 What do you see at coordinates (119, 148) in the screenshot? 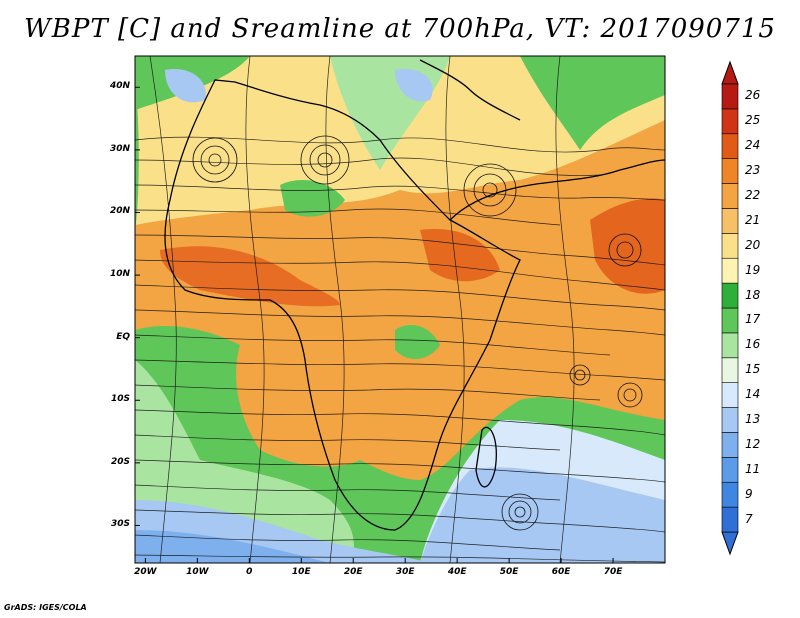
I see `lat-label: 30N` at bounding box center [119, 148].